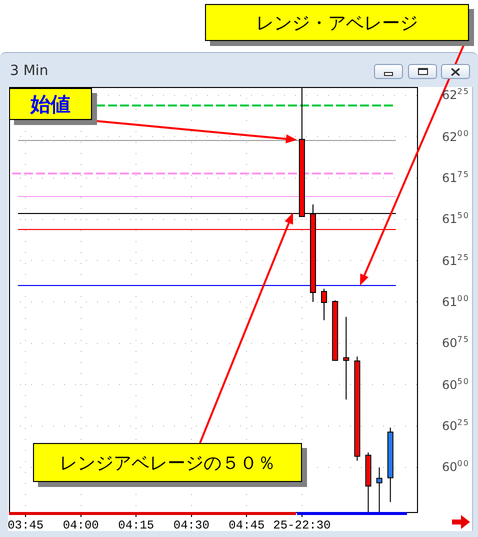 The height and width of the screenshot is (537, 478). What do you see at coordinates (50, 104) in the screenshot?
I see `annotation: 始値` at bounding box center [50, 104].